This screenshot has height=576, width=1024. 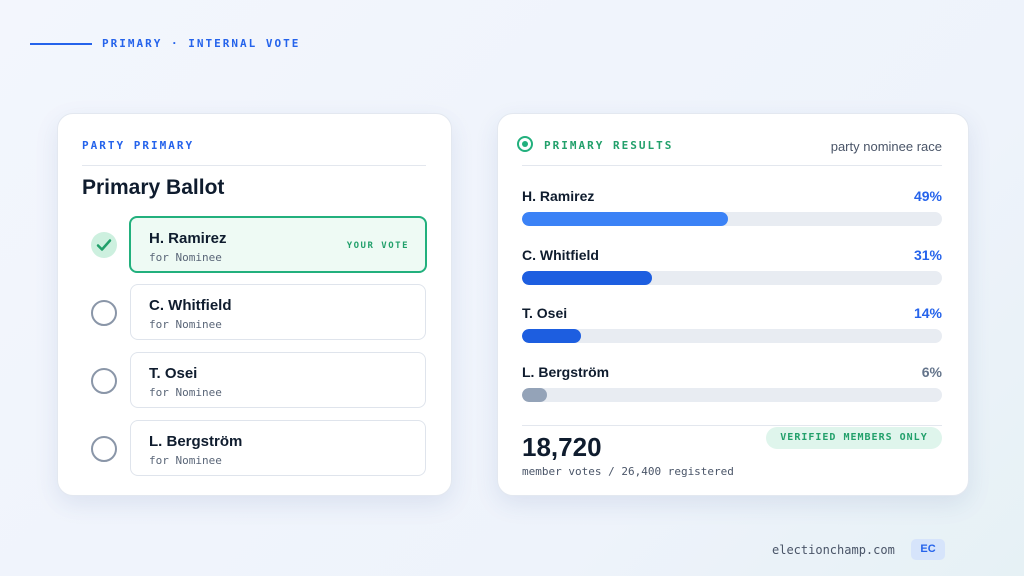 What do you see at coordinates (188, 238) in the screenshot?
I see `candidate-name: H. Ramirez` at bounding box center [188, 238].